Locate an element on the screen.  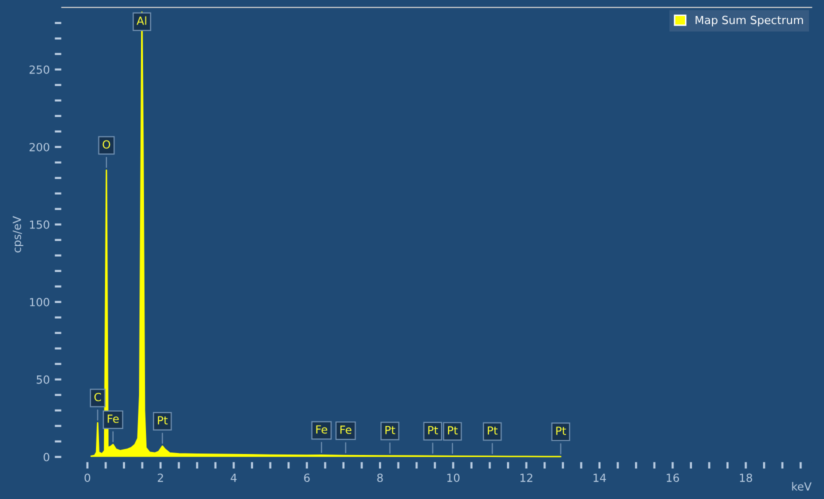
x-tick-label: 8 is located at coordinates (380, 478).